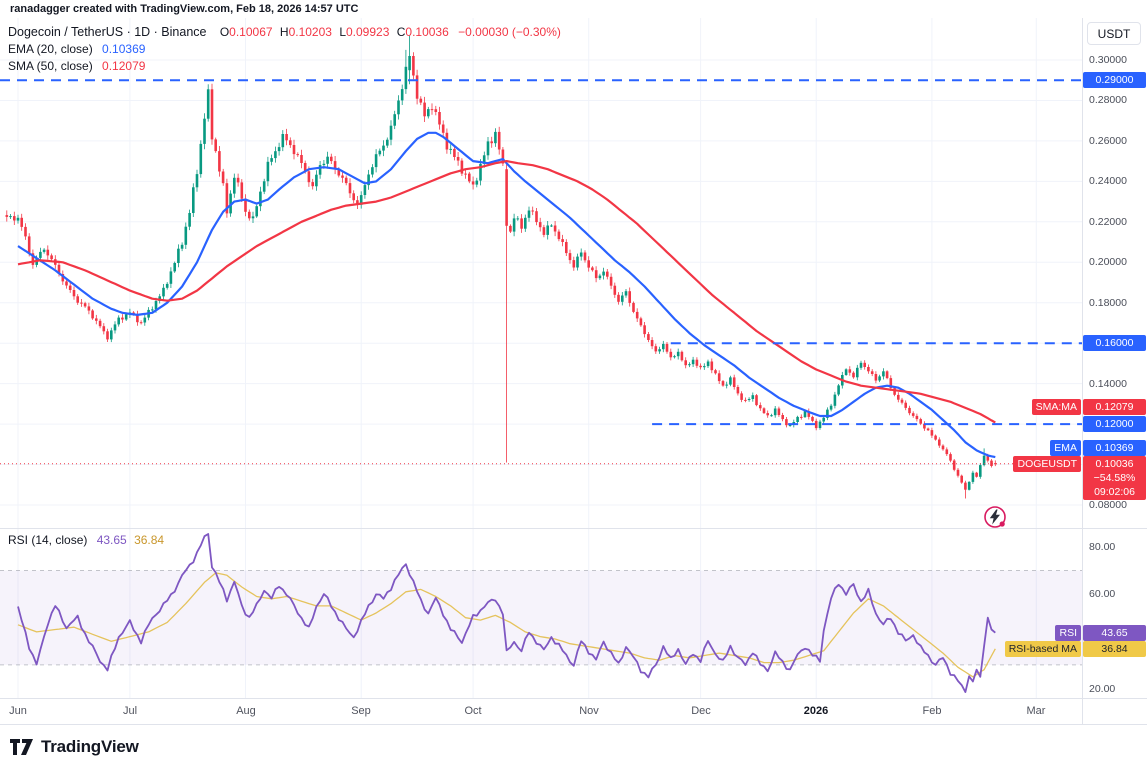  I want to click on pane-separator, so click(573, 528).